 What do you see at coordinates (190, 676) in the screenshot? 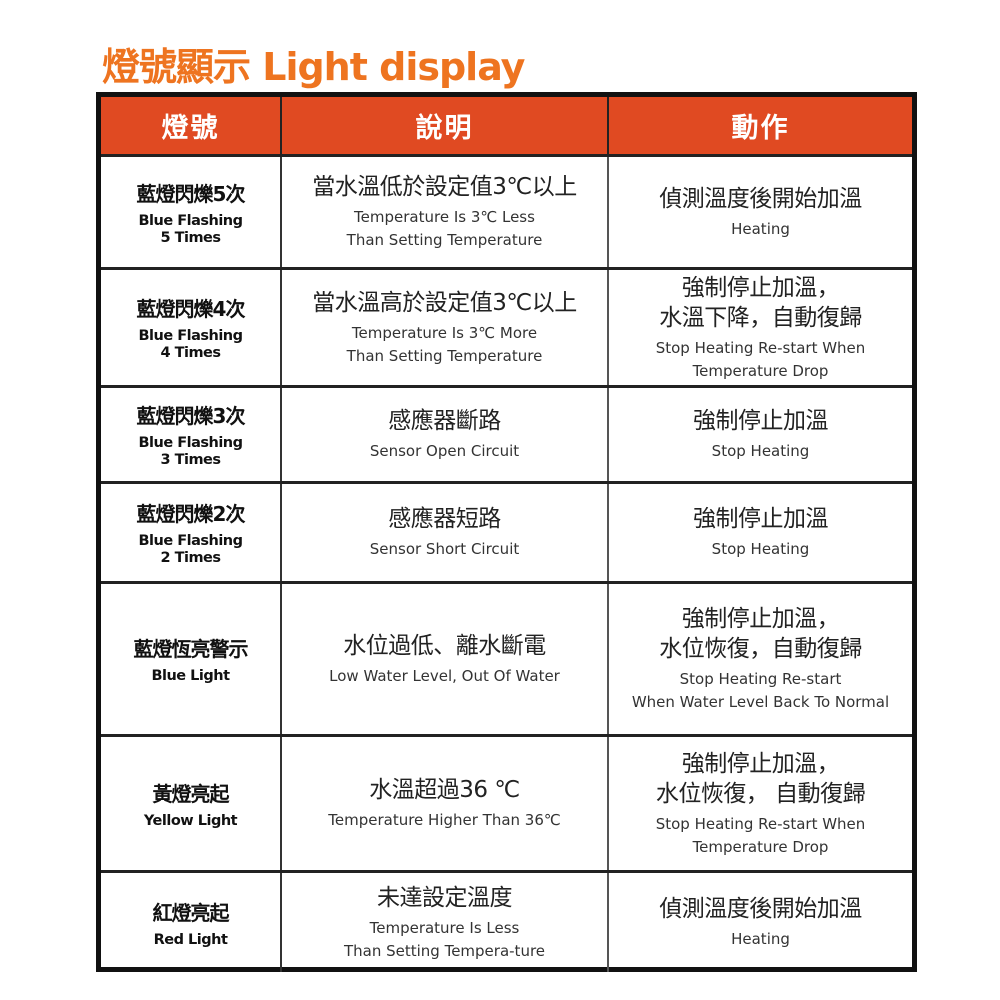
I see `light-name-en: Blue Light` at bounding box center [190, 676].